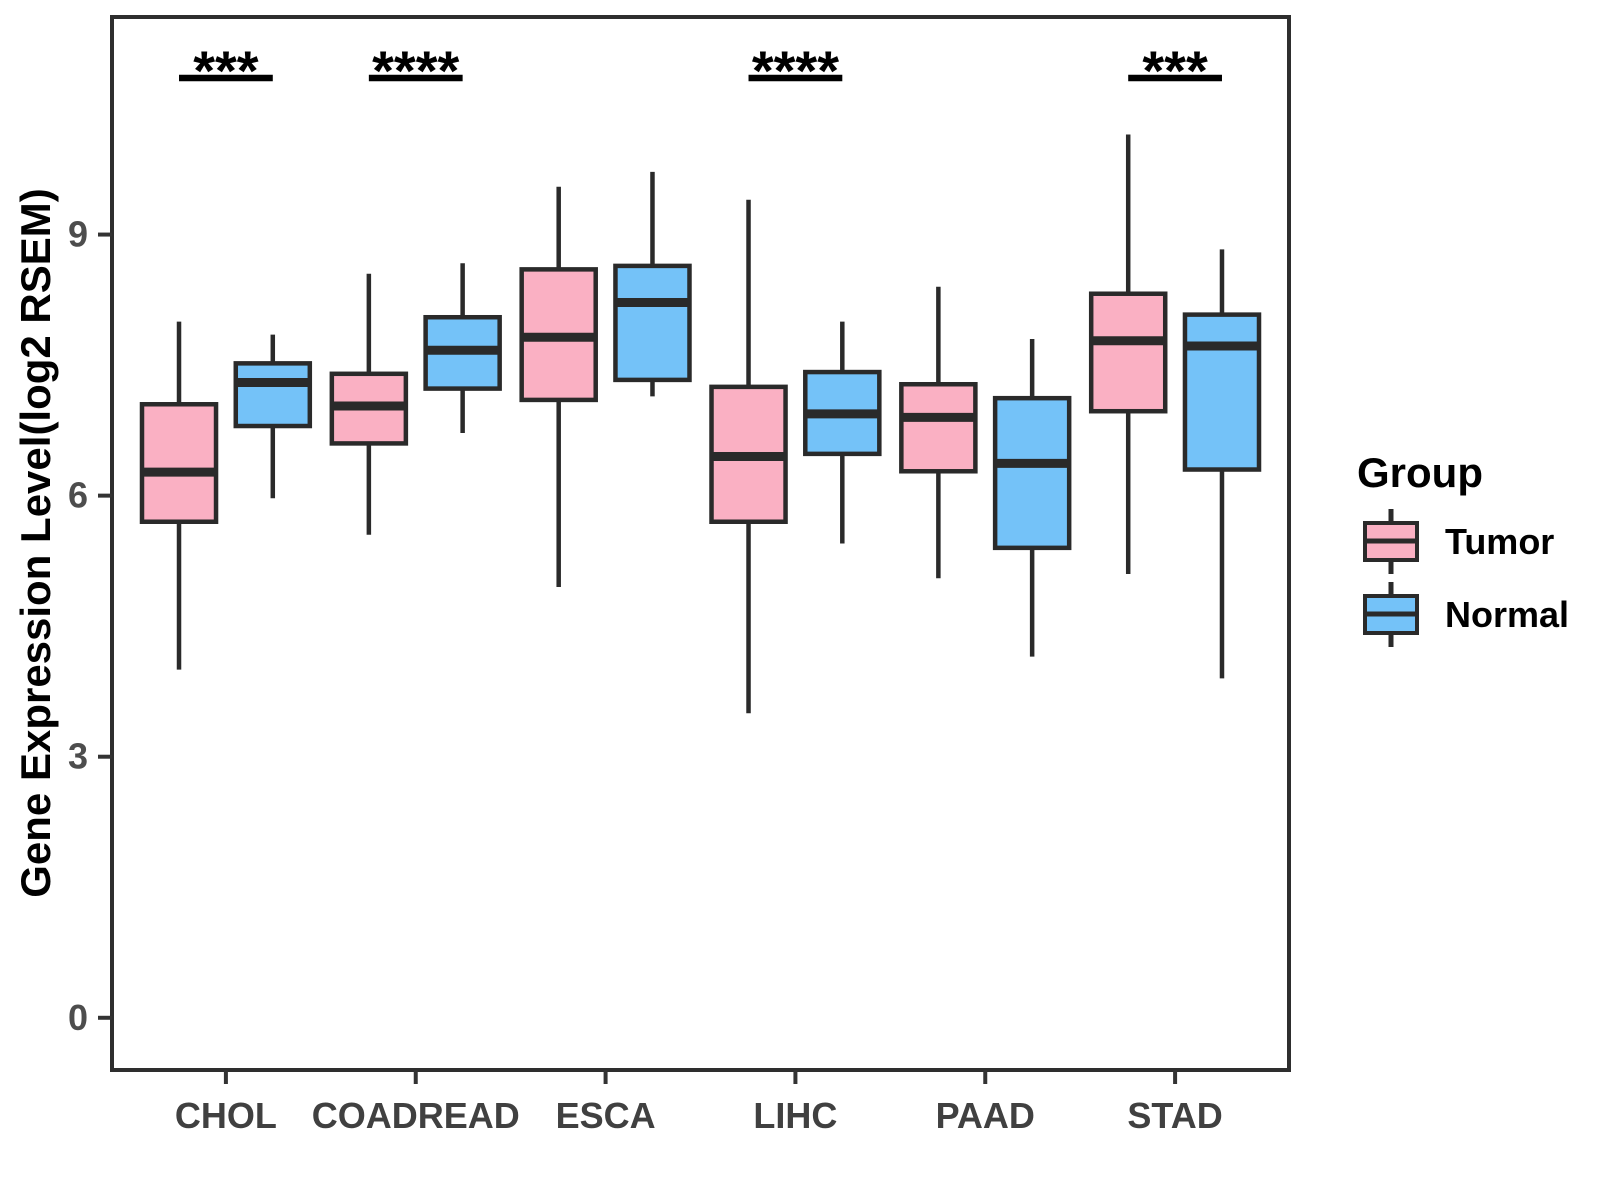 Image resolution: width=1600 pixels, height=1200 pixels. I want to click on x-tick-label-paad: PAAD, so click(985, 1115).